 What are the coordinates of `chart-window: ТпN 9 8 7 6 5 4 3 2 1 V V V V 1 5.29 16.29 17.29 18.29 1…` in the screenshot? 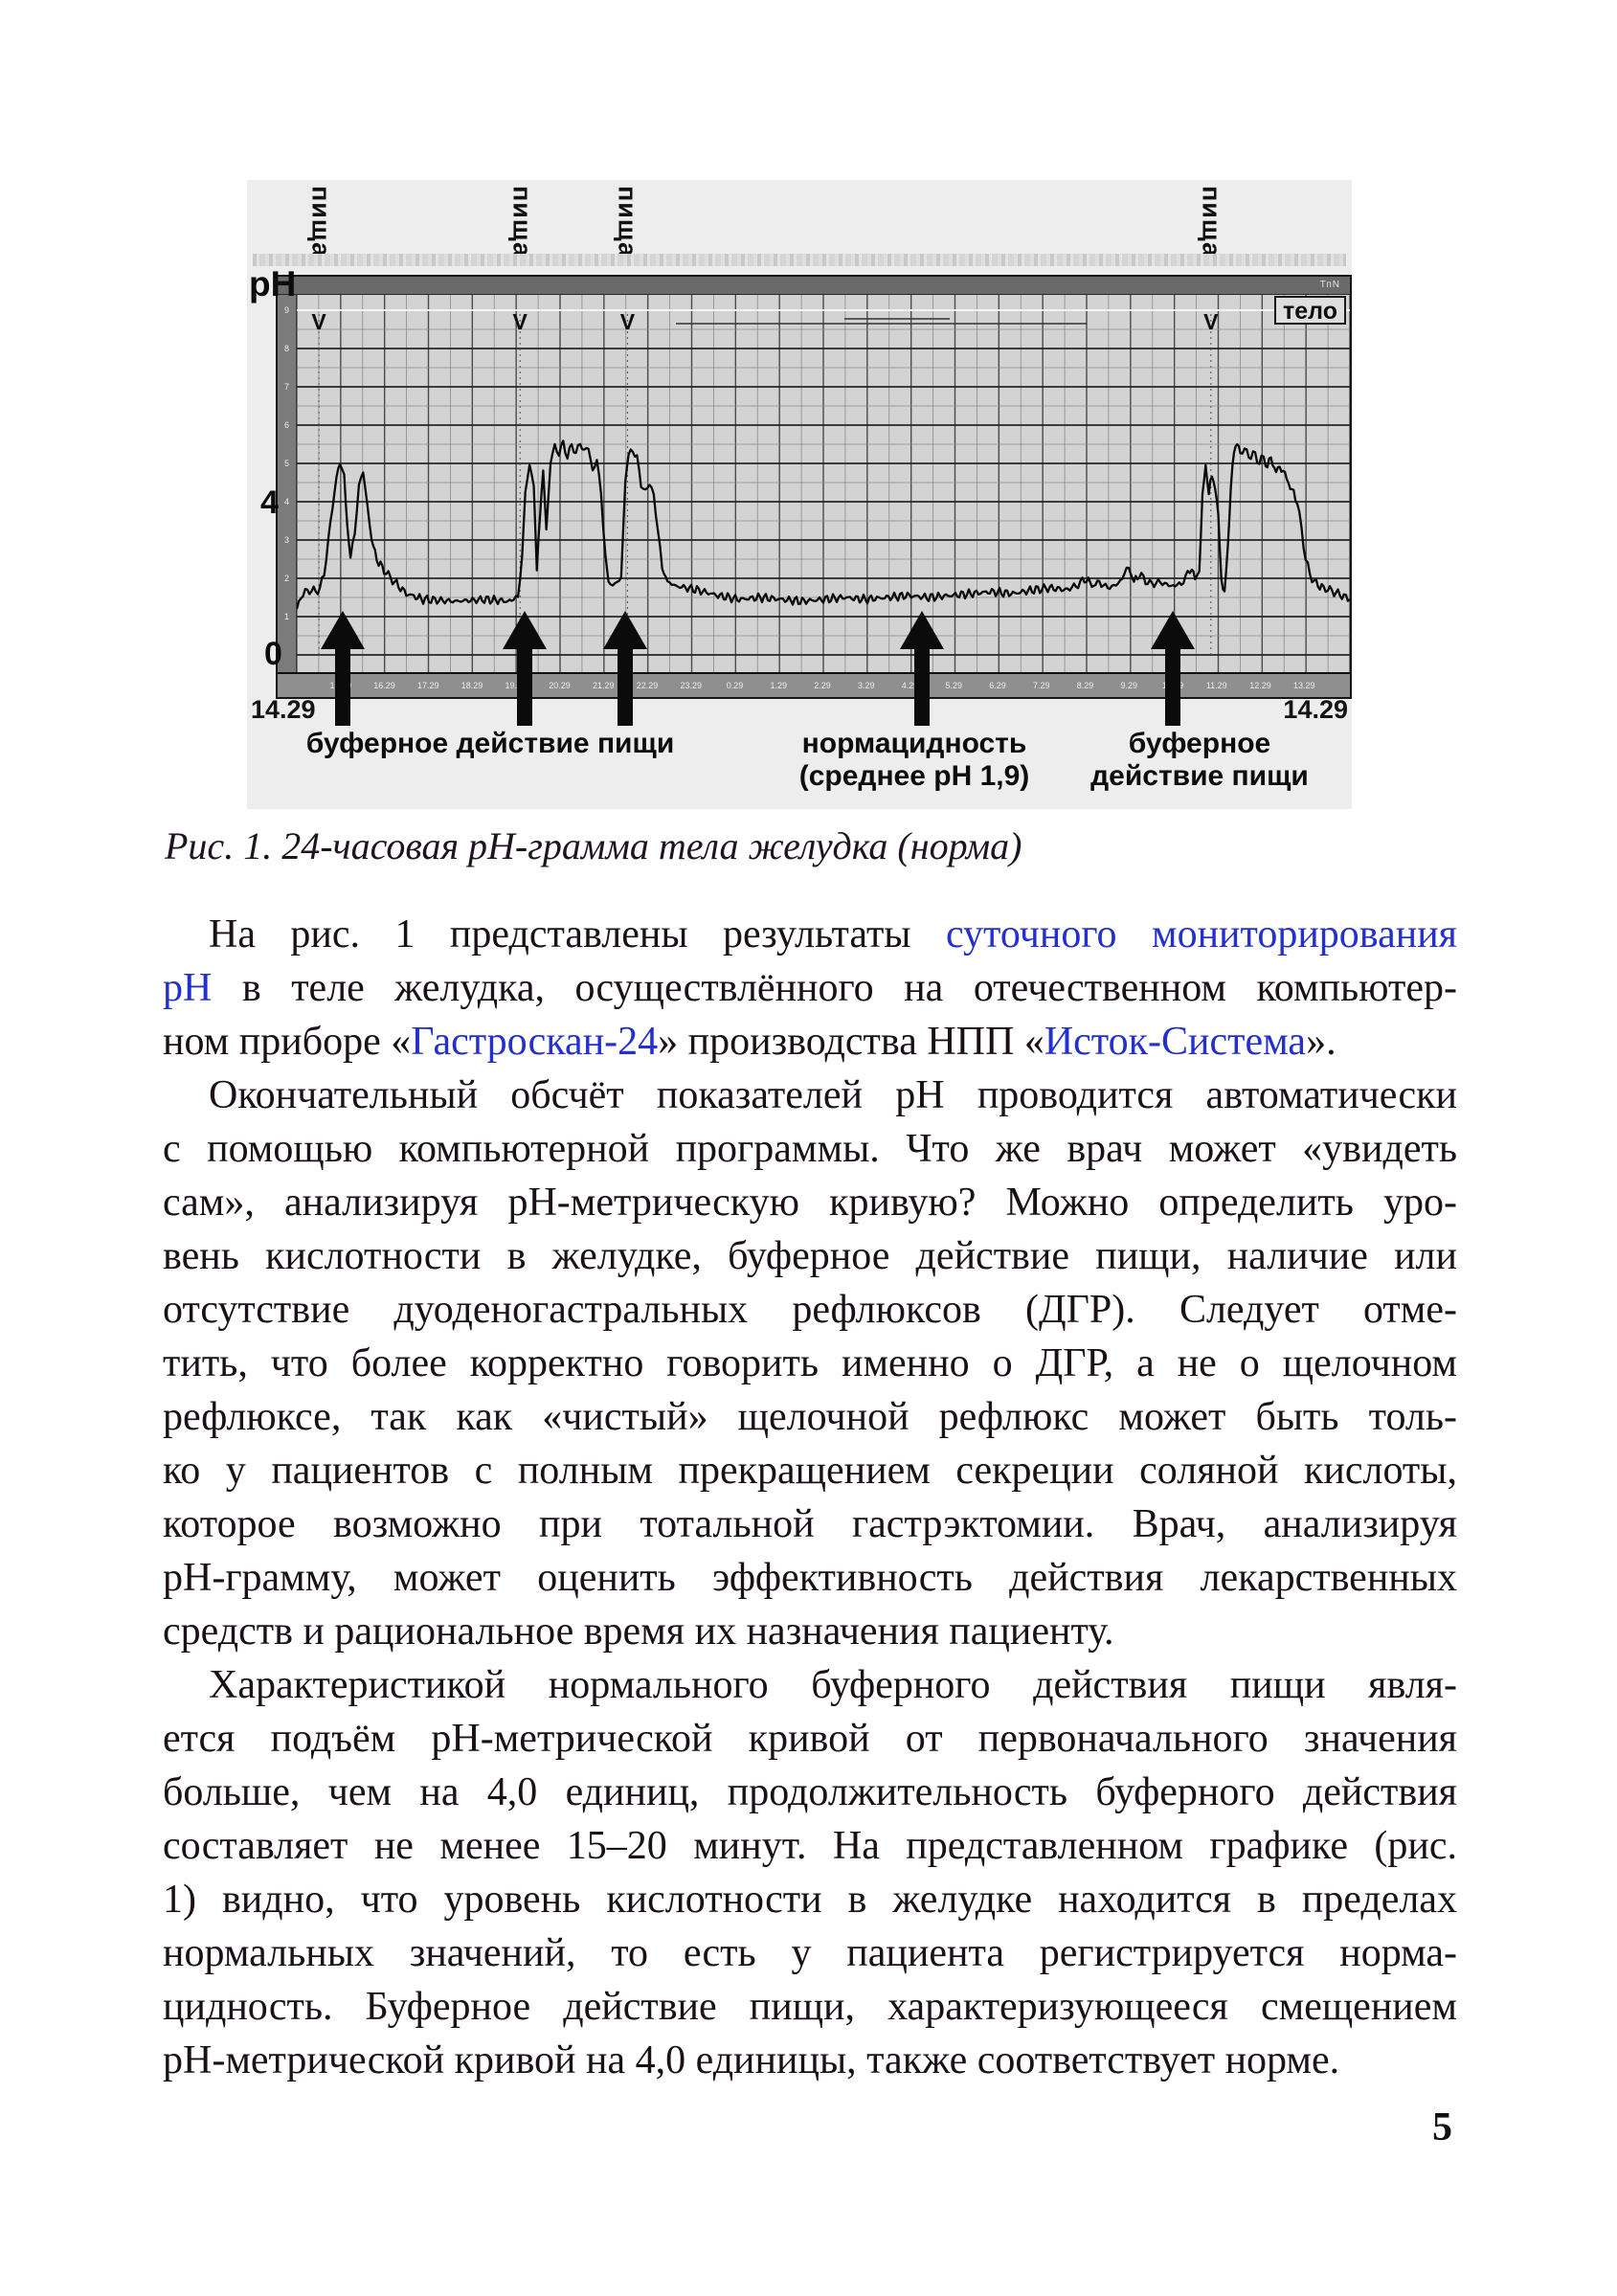 It's located at (814, 487).